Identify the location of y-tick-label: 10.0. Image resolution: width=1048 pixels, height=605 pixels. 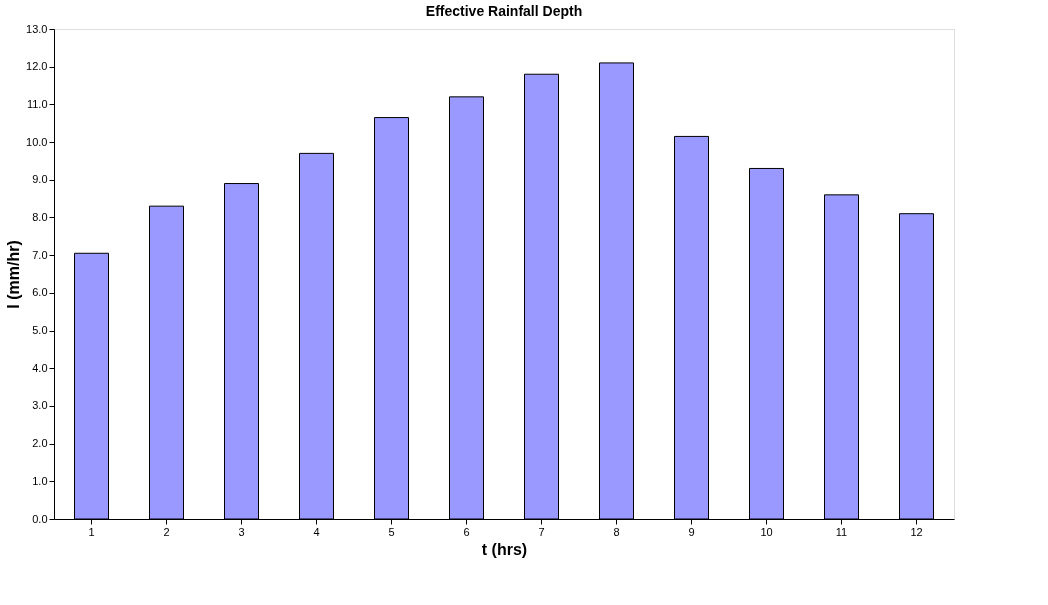
(37, 141).